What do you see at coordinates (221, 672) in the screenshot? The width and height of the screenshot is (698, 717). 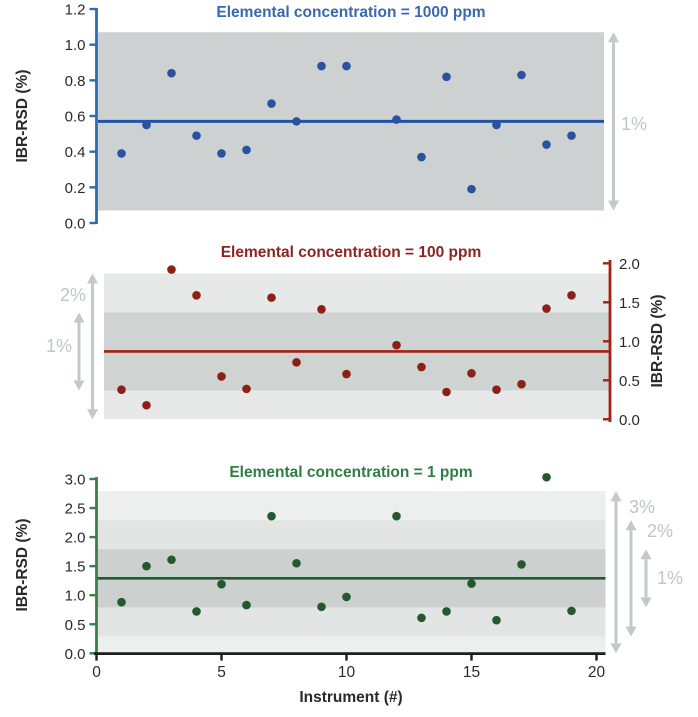 I see `x-tick-label: 5` at bounding box center [221, 672].